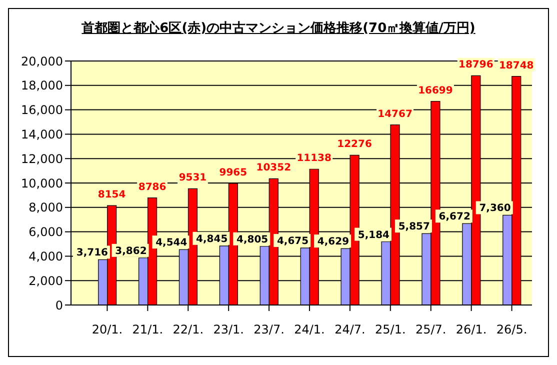  Describe the element at coordinates (59, 305) in the screenshot. I see `y-tick-label: 0` at that location.